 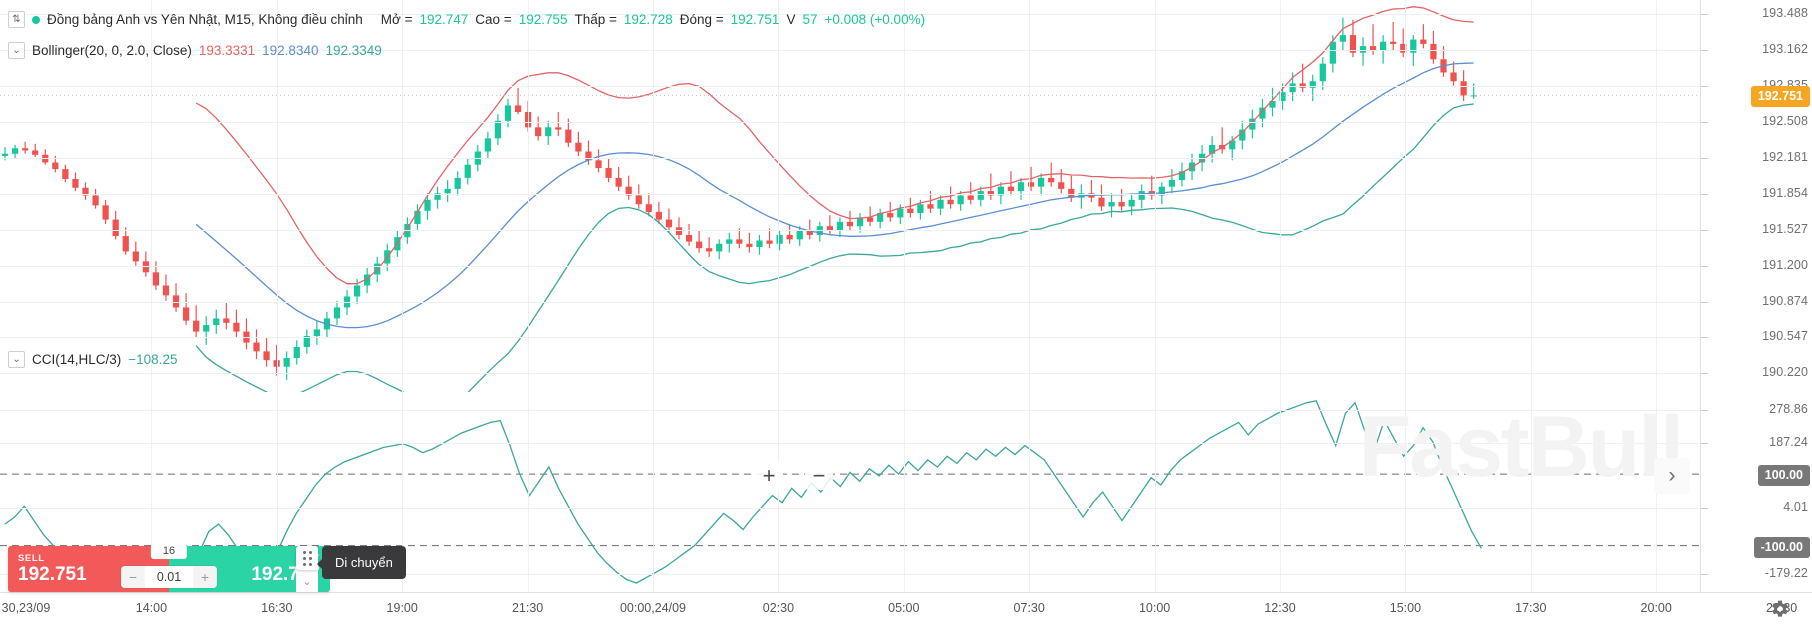 I want to click on price-axis-tick-label: 193.162, so click(x=1785, y=49).